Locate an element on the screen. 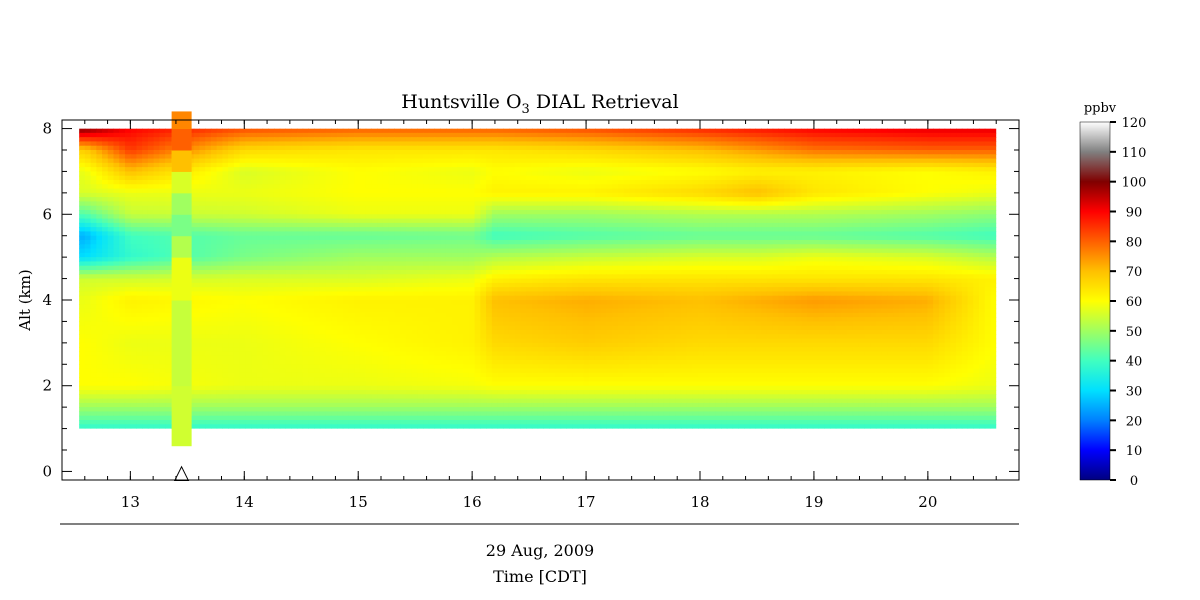 This screenshot has height=600, width=1200. chart-title-subscript: 3 is located at coordinates (526, 109).